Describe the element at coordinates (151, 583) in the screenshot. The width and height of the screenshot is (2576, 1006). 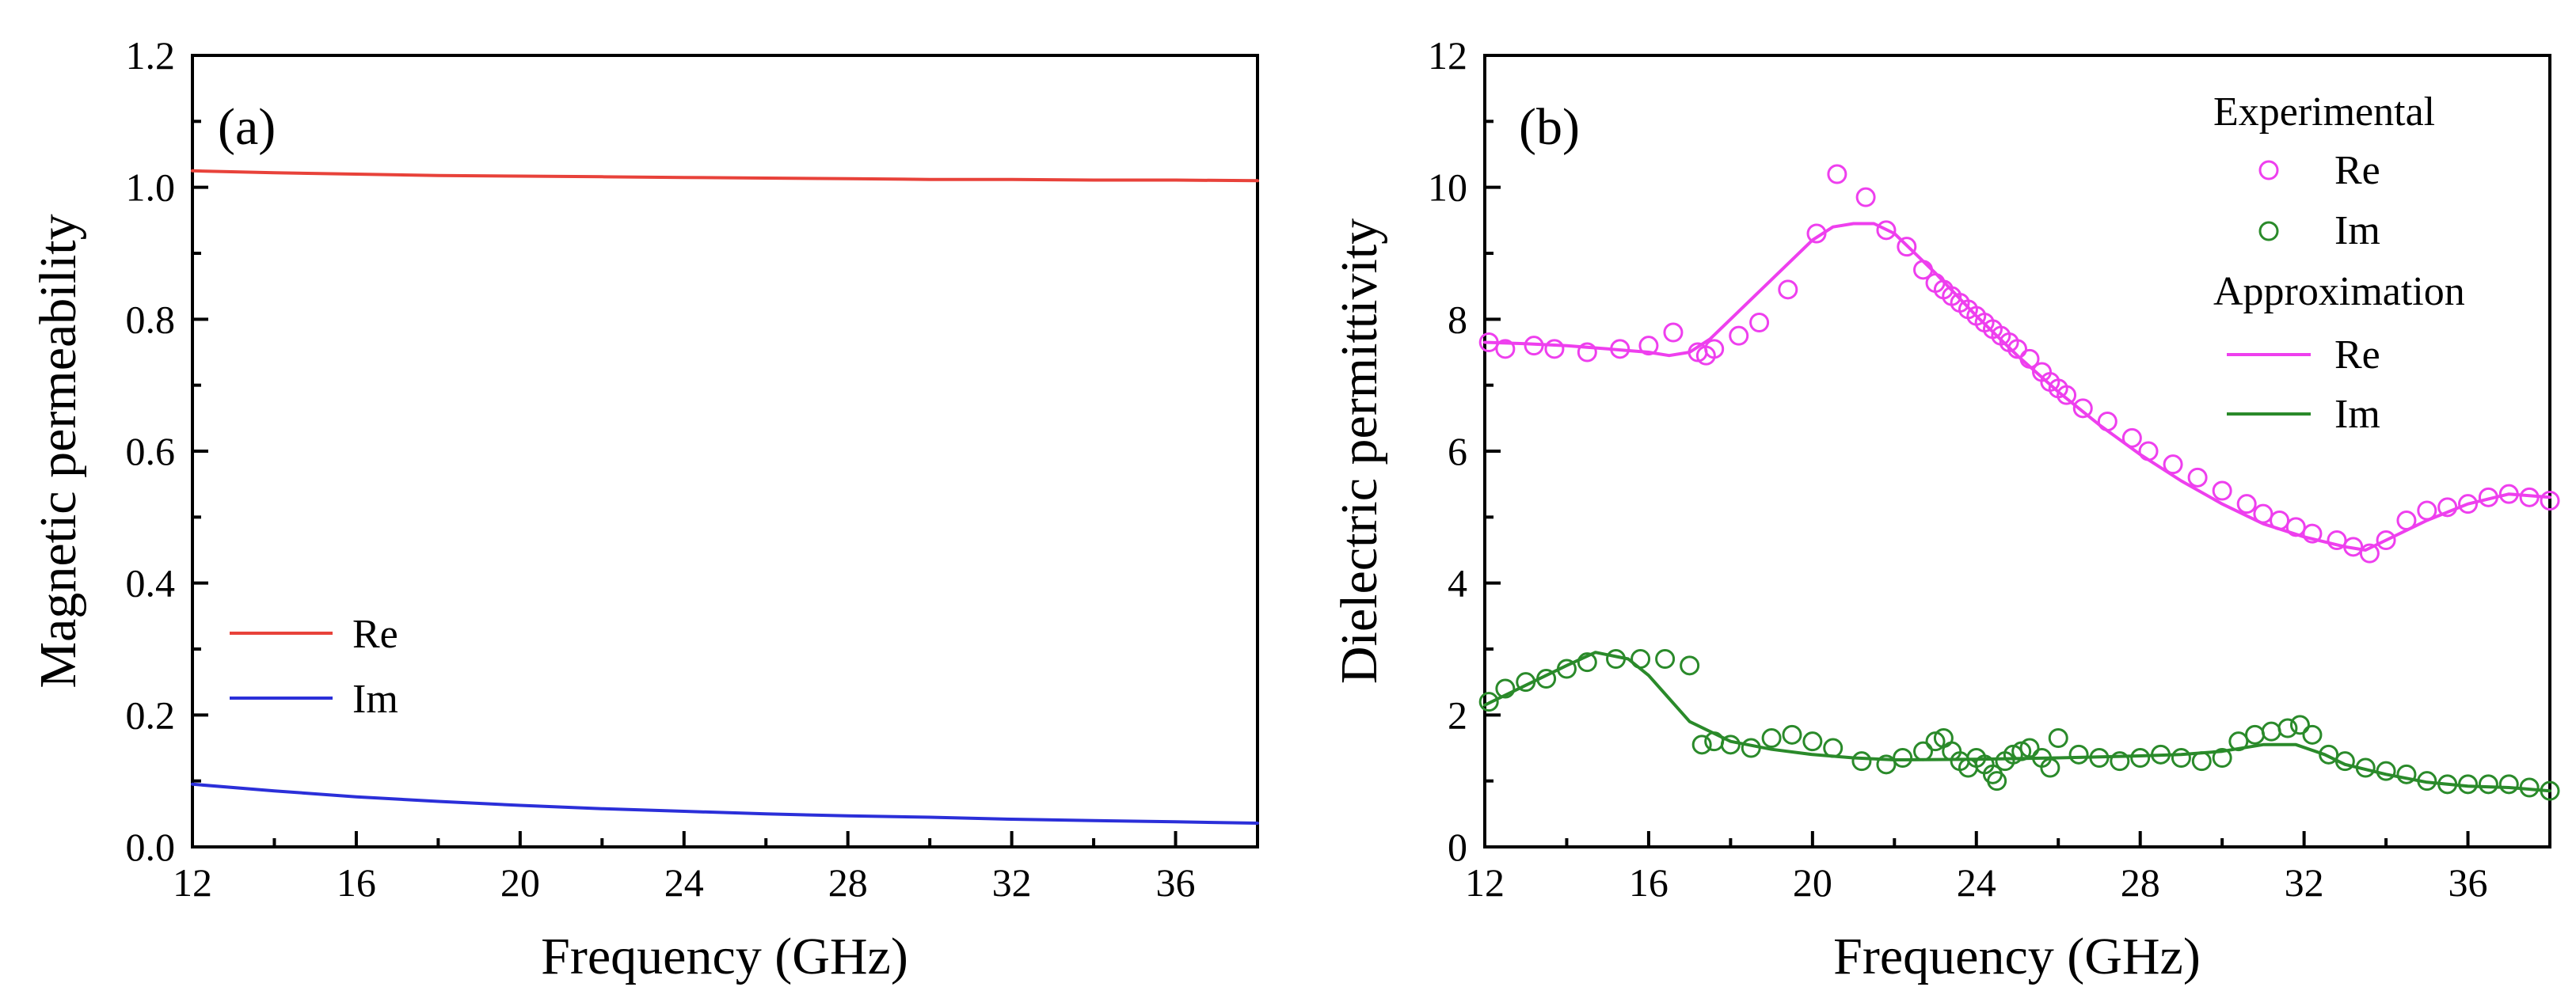
I see `y-tick-label-a: 0.4` at that location.